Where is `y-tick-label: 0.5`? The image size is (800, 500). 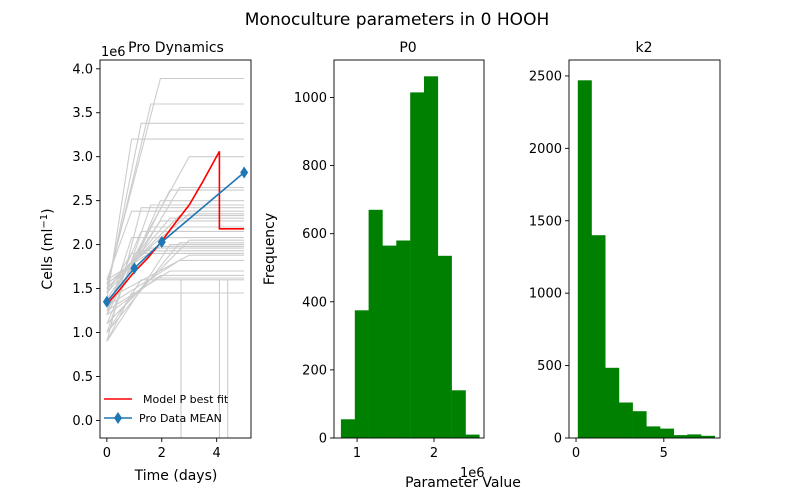 y-tick-label: 0.5 is located at coordinates (82, 377).